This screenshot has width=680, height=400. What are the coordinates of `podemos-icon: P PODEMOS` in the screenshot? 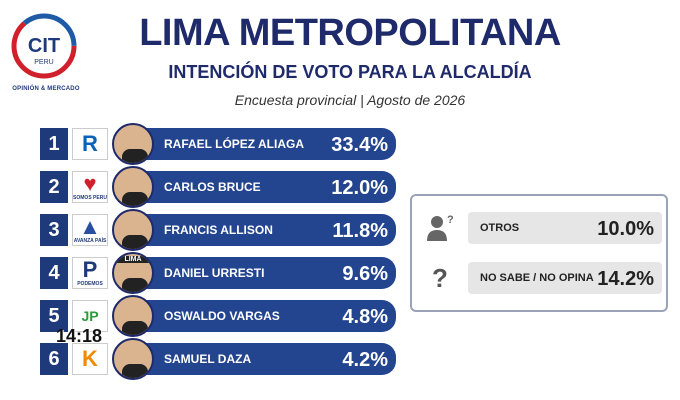 It's located at (90, 273).